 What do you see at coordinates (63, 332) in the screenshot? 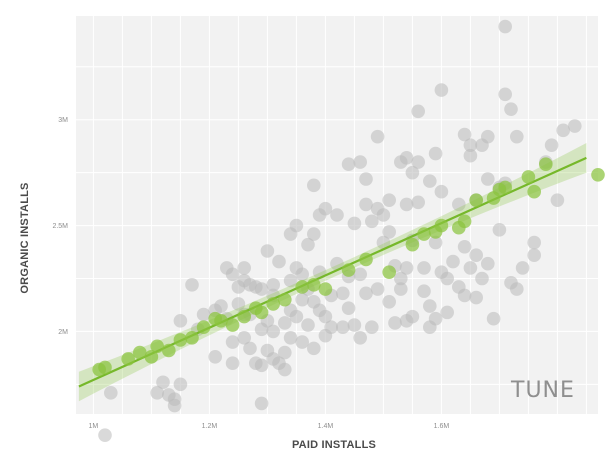
I see `y-tick-label: 2M` at bounding box center [63, 332].